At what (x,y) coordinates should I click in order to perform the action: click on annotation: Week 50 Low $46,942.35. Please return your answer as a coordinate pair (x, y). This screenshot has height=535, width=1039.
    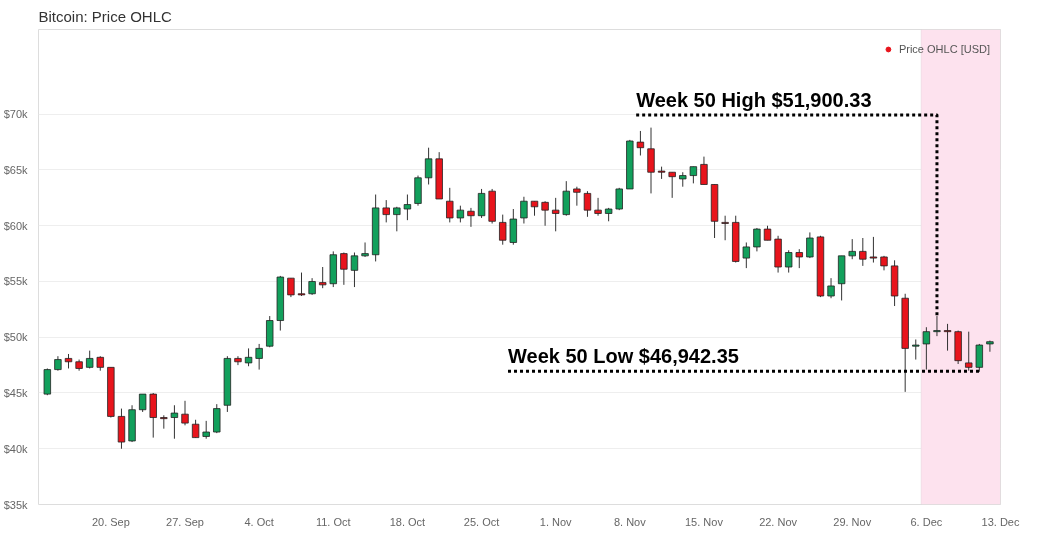
    Looking at the image, I should click on (623, 356).